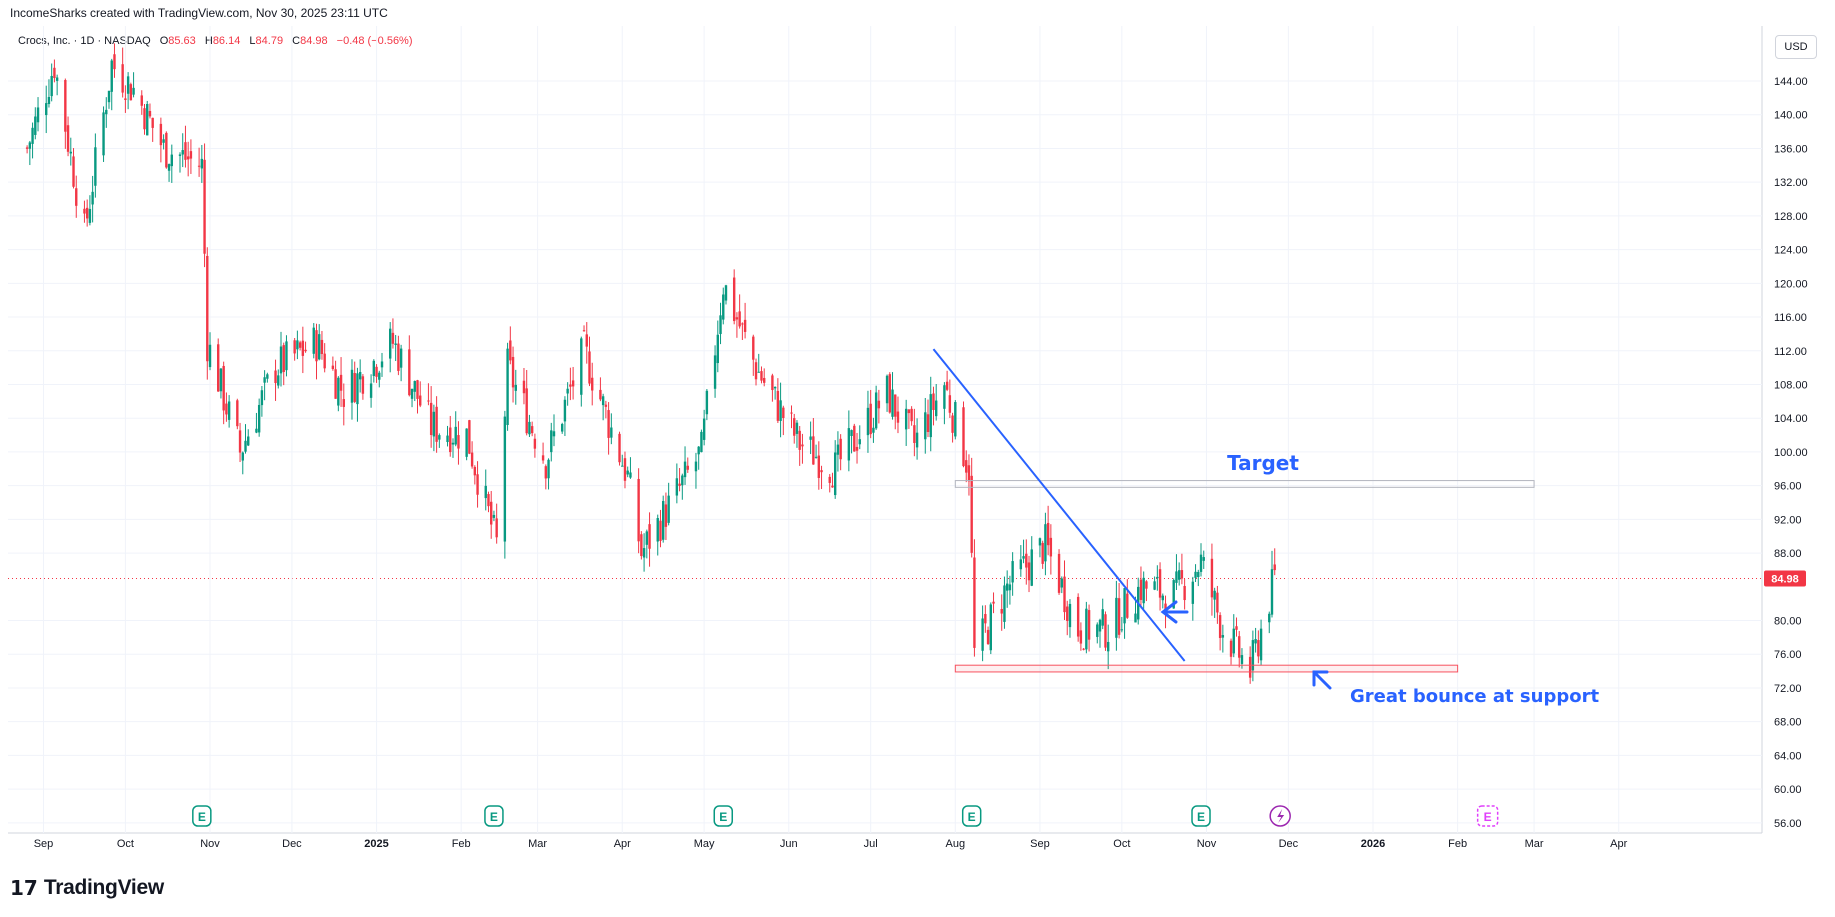 Image resolution: width=1835 pixels, height=917 pixels. Describe the element at coordinates (44, 844) in the screenshot. I see `x-tick-label: Sep` at that location.